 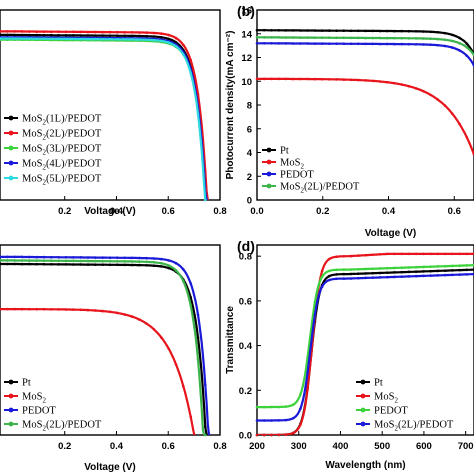 I want to click on x-tick-label: 700, so click(x=466, y=446).